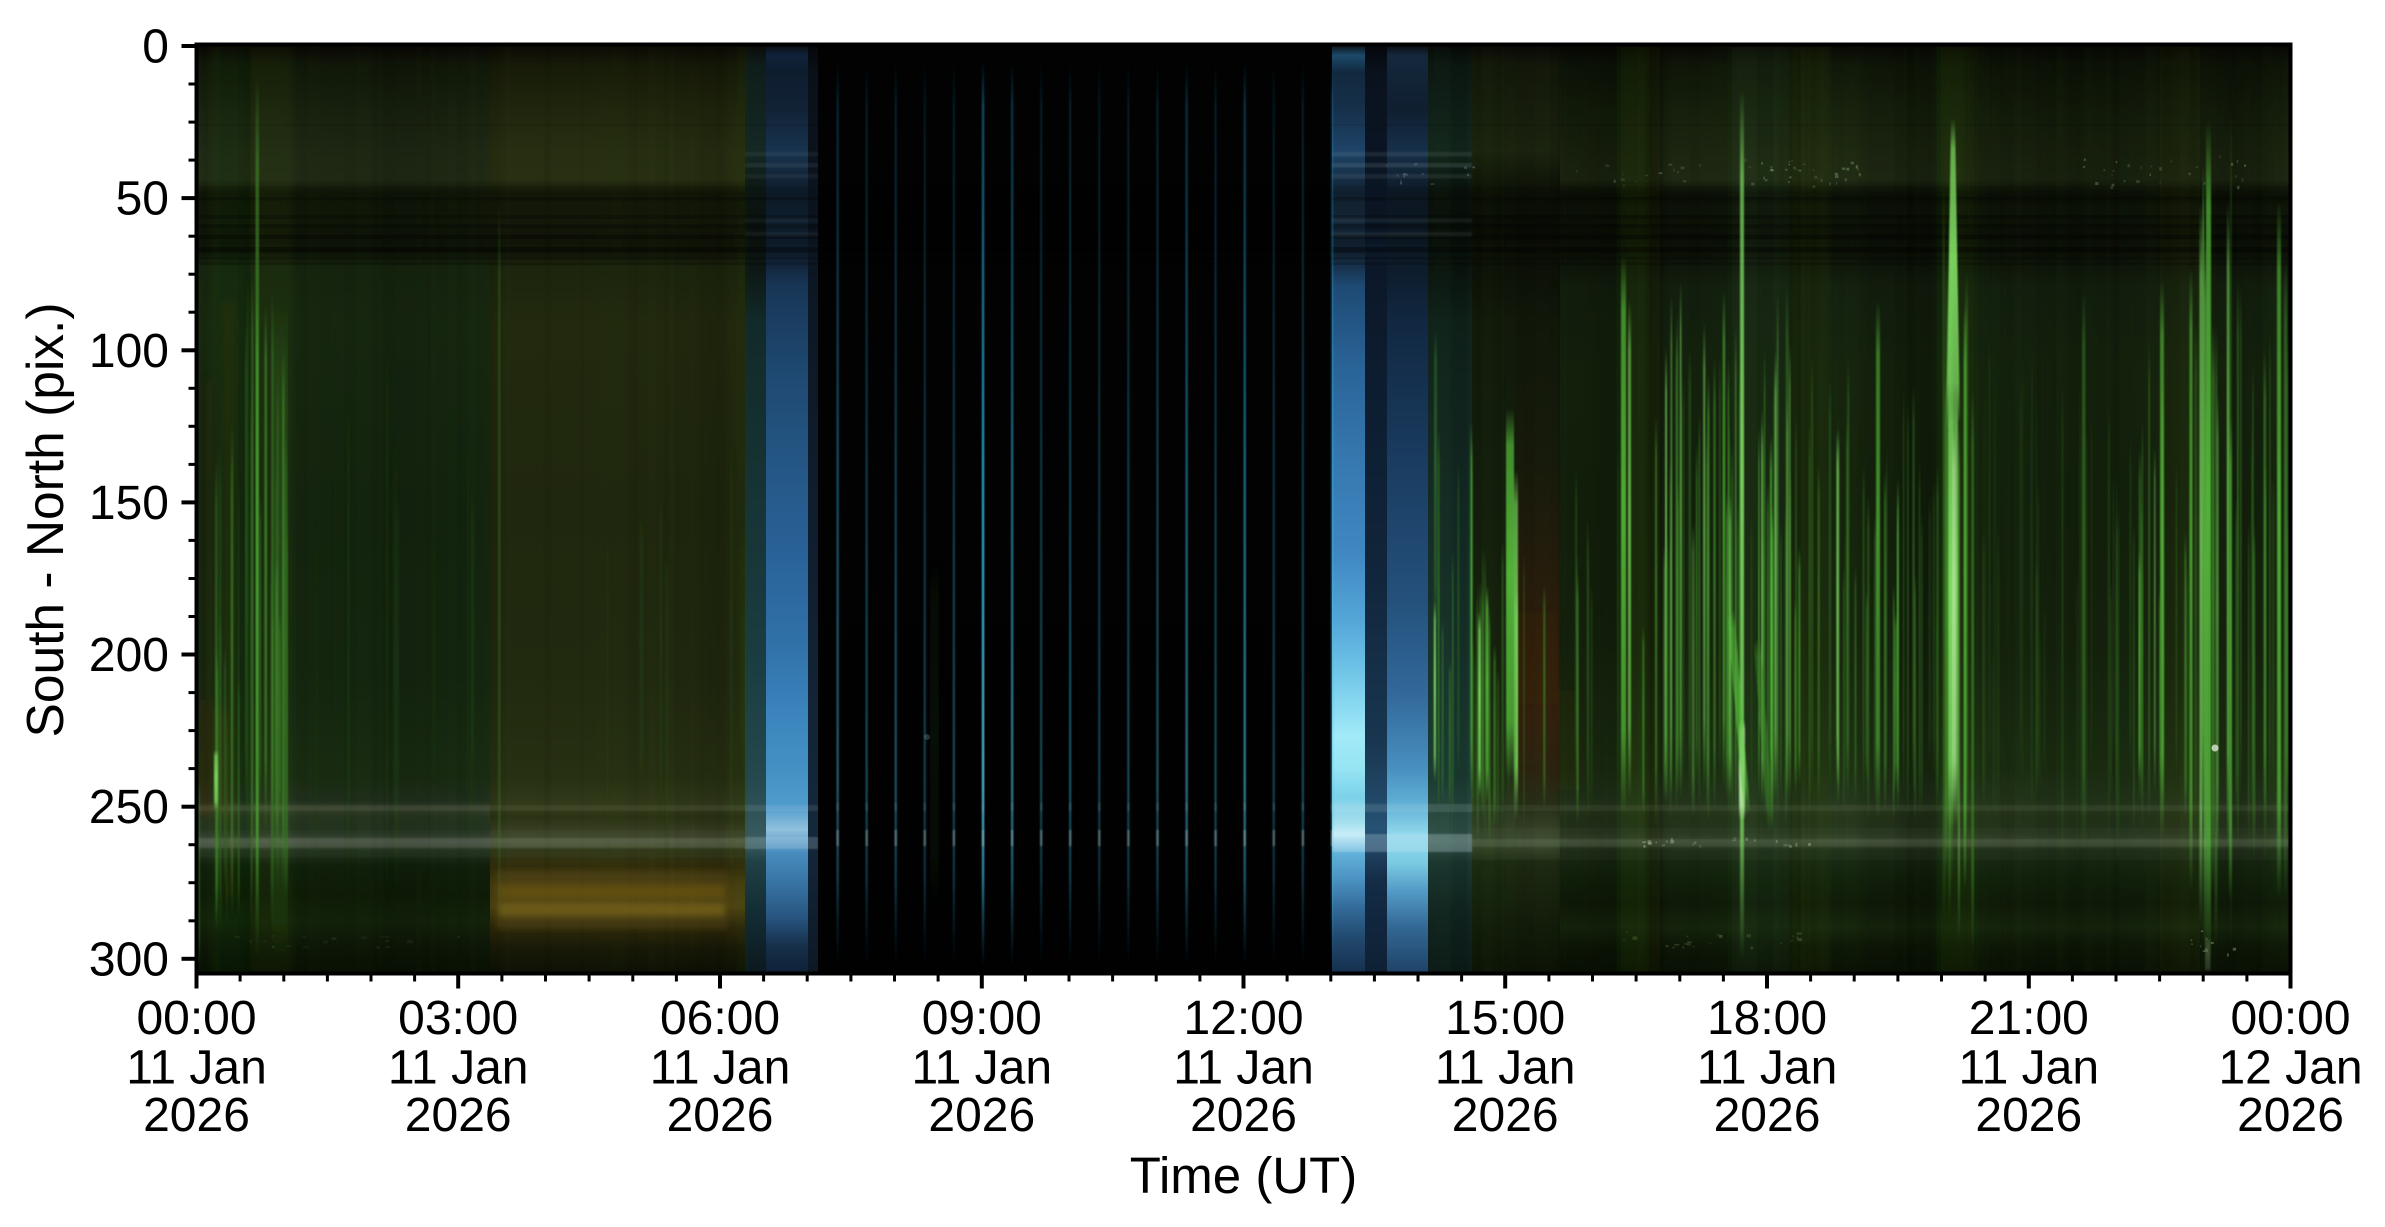 The height and width of the screenshot is (1227, 2385). I want to click on svg-text: Time (UT), so click(1244, 1175).